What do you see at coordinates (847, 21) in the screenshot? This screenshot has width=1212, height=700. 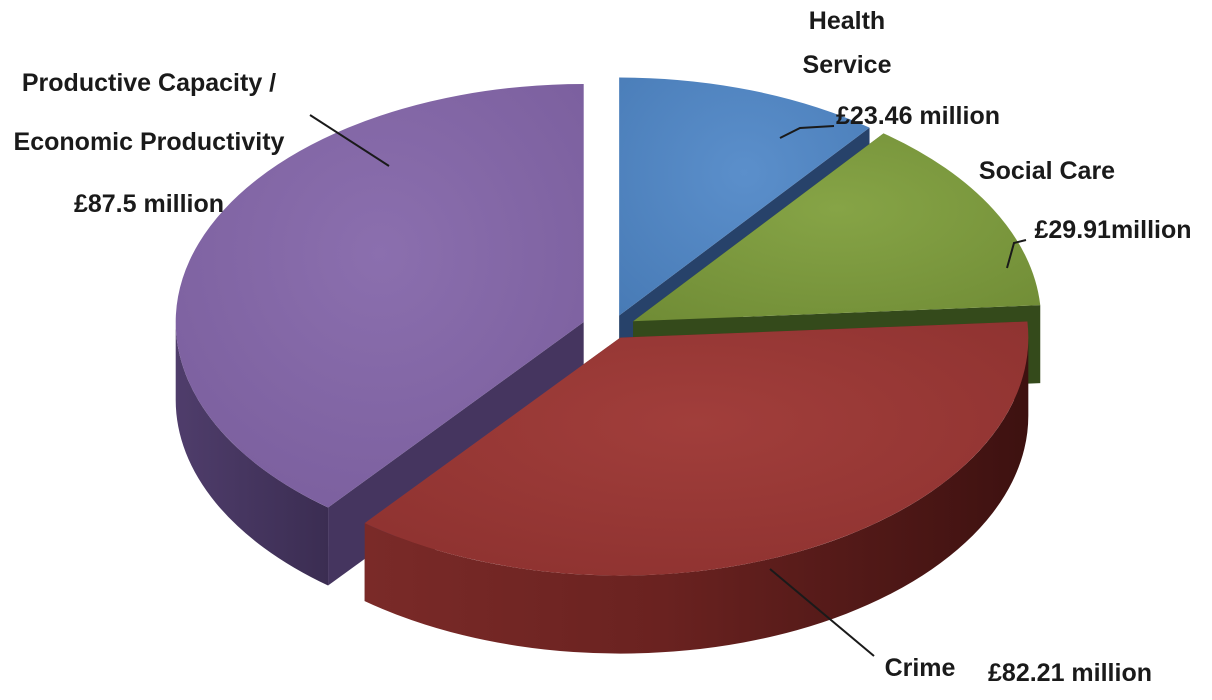 I see `slice-category-label: Health` at bounding box center [847, 21].